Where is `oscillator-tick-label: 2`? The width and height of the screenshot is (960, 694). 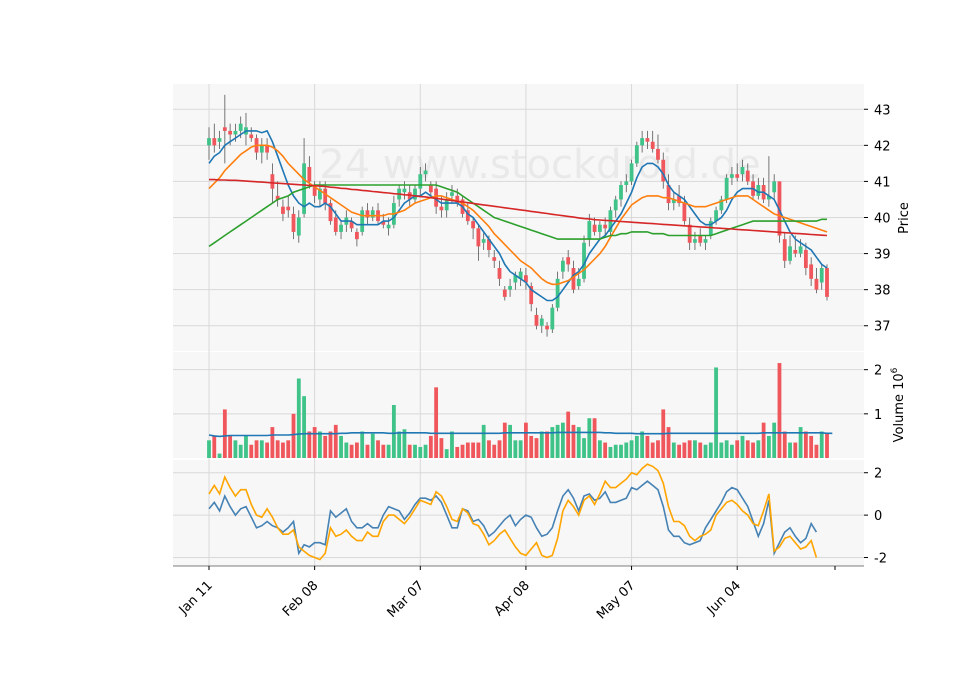
oscillator-tick-label: 2 is located at coordinates (878, 474).